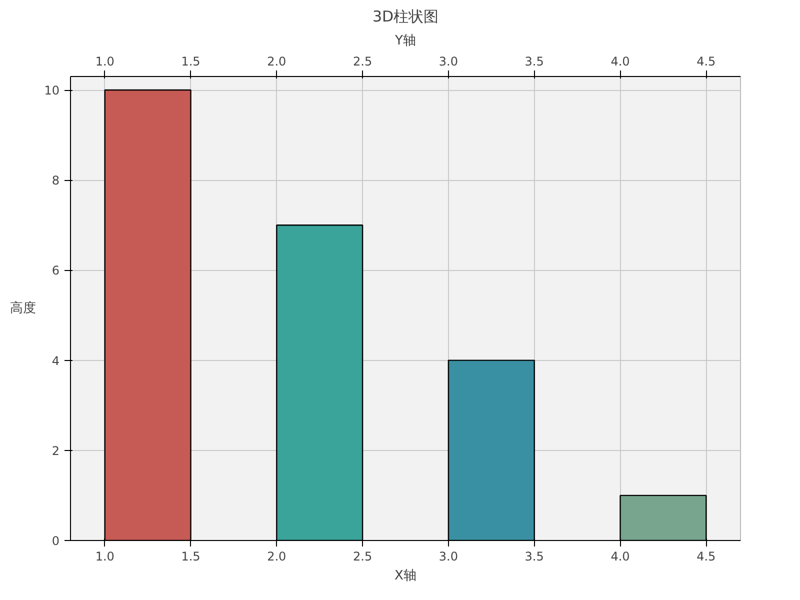 The image size is (800, 600). Describe the element at coordinates (56, 361) in the screenshot. I see `y-tick-label: 4` at that location.